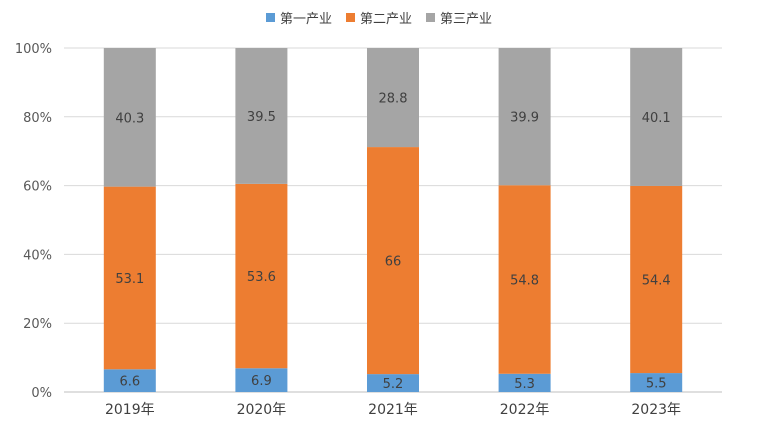 The width and height of the screenshot is (758, 437). I want to click on y-tick-label: 80%, so click(37, 118).